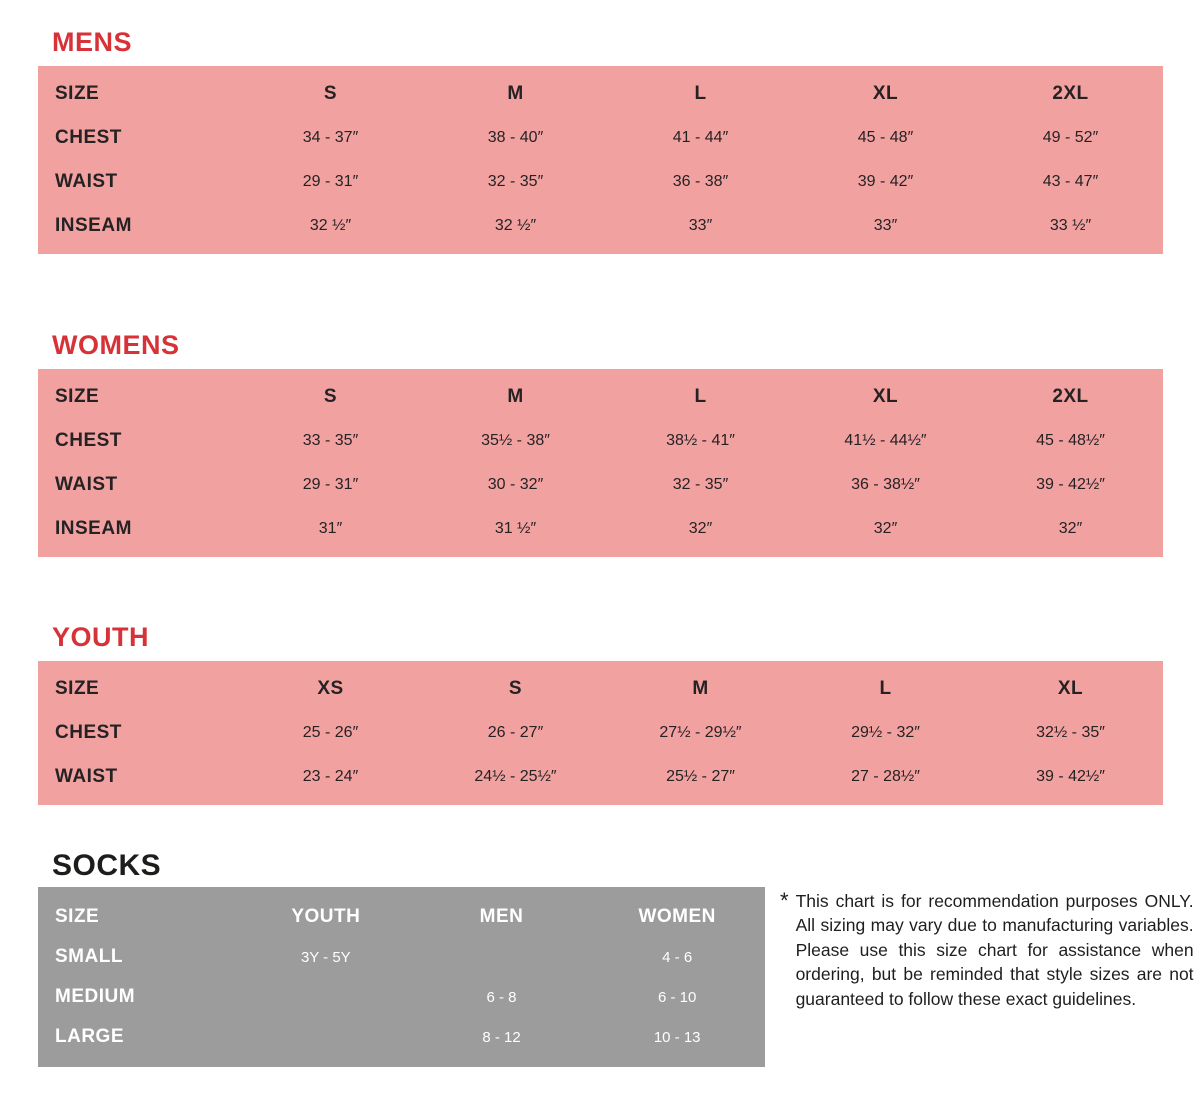 Image resolution: width=1200 pixels, height=1101 pixels. I want to click on table-cell: 39 - 42½″, so click(1070, 484).